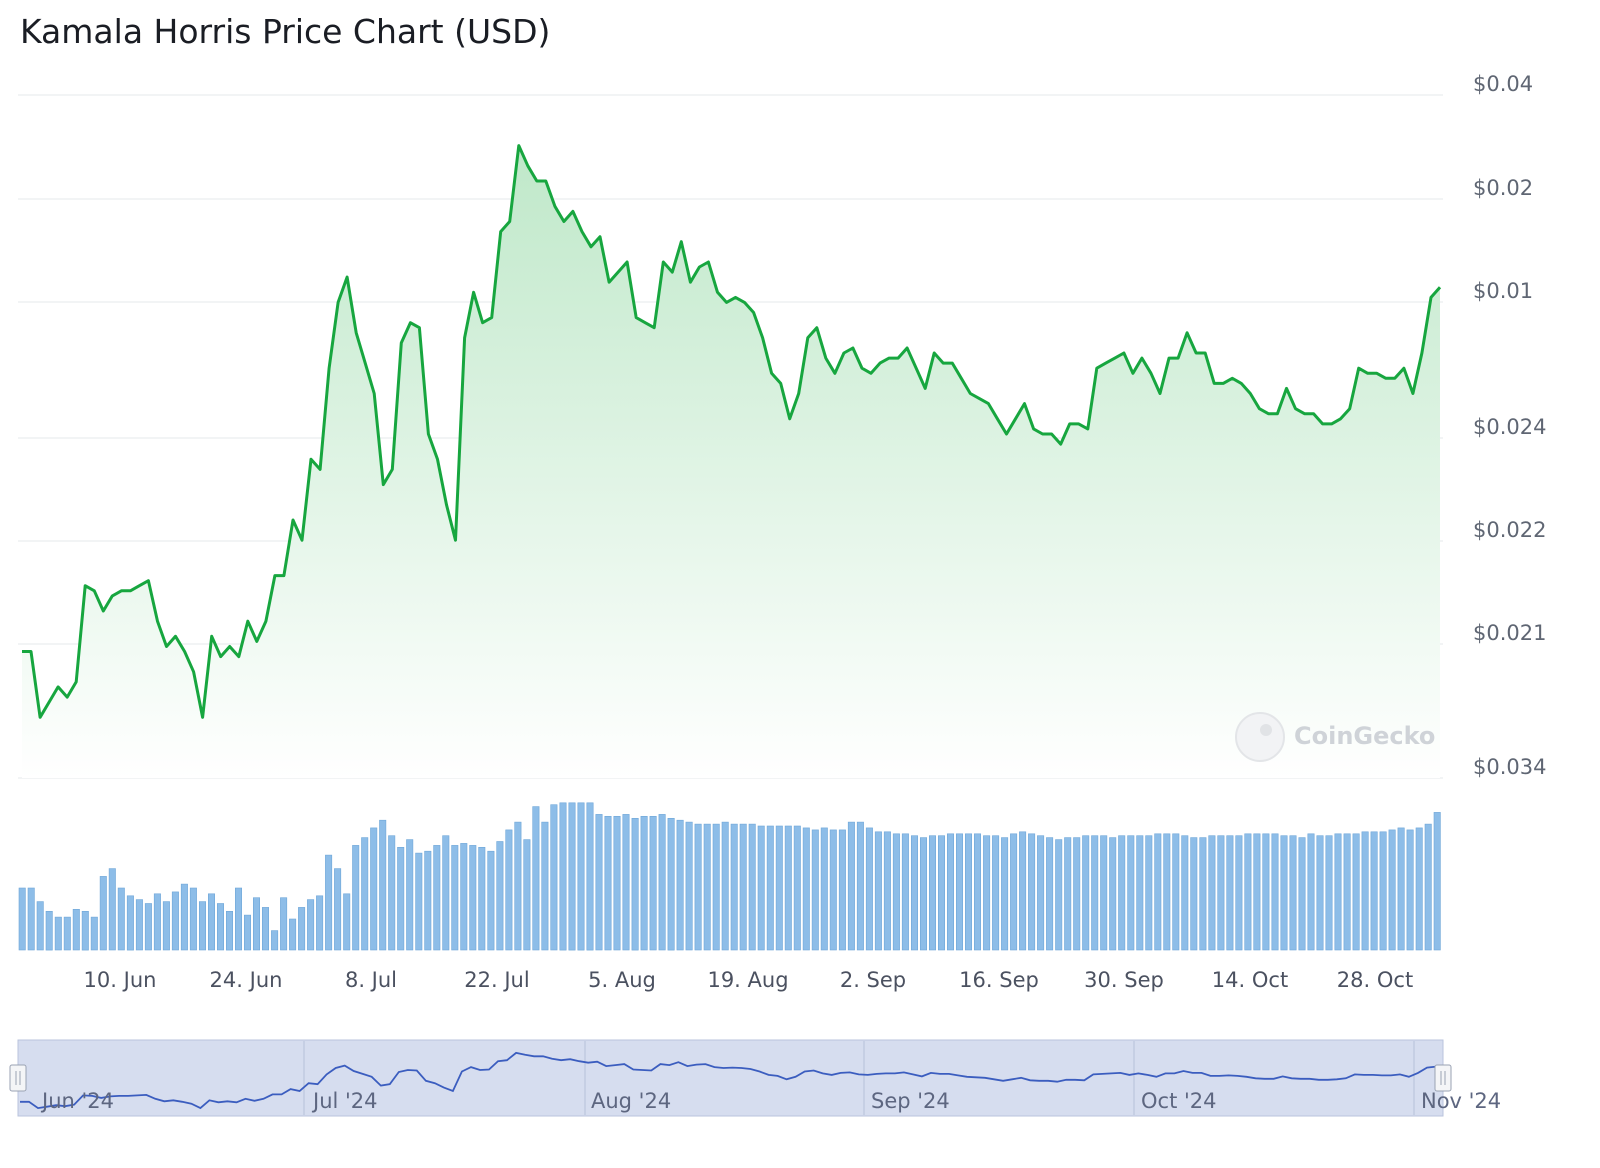 The width and height of the screenshot is (1600, 1168). Describe the element at coordinates (631, 1101) in the screenshot. I see `navigator-label: Aug '24` at that location.